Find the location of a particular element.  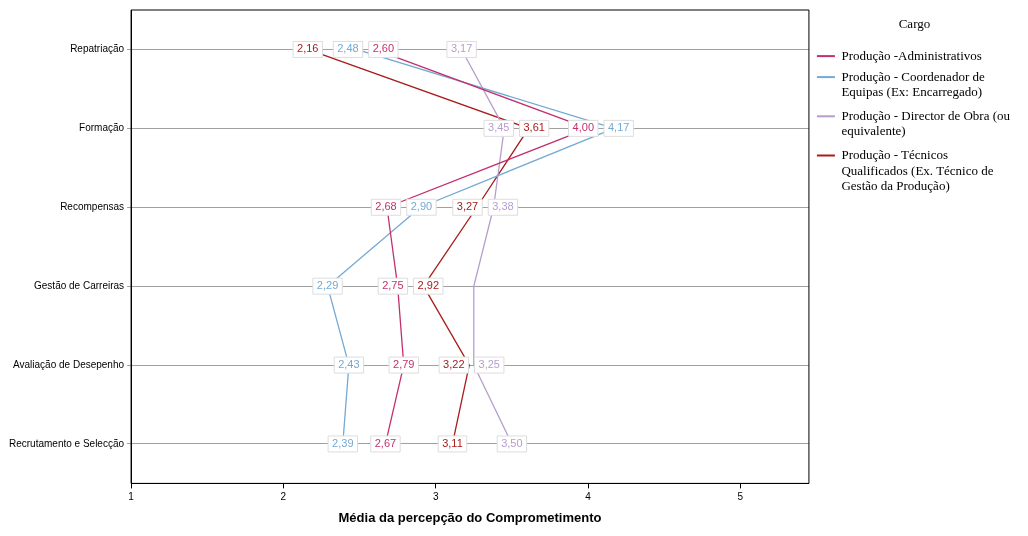

y-tick-label: Gestão de Carreiras is located at coordinates (79, 285).